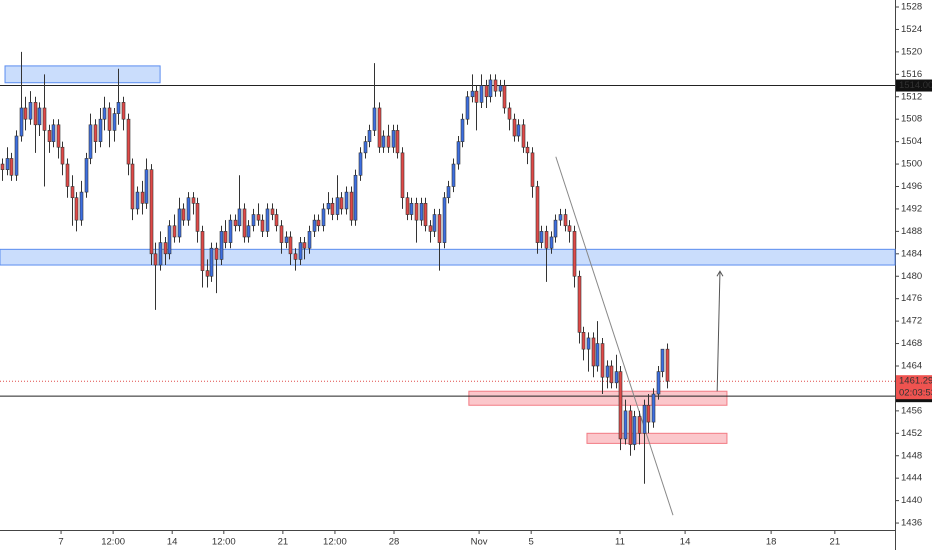 The width and height of the screenshot is (932, 550). What do you see at coordinates (911, 455) in the screenshot?
I see `y-tick-label: 1448` at bounding box center [911, 455].